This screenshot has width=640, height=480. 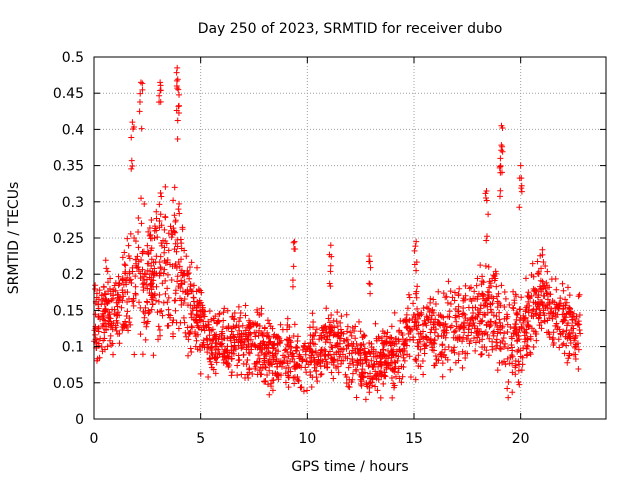 What do you see at coordinates (73, 275) in the screenshot?
I see `y-tick-label: 0.2` at bounding box center [73, 275].